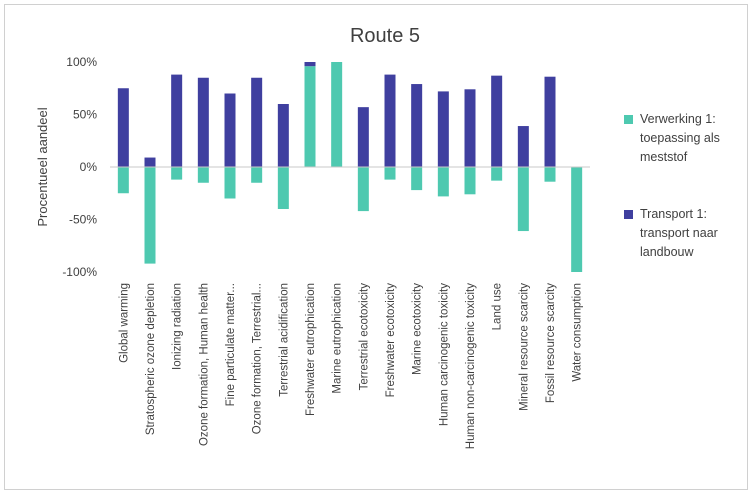  What do you see at coordinates (364, 337) in the screenshot?
I see `x-tick-label: Terrestrial ecotoxicity` at bounding box center [364, 337].